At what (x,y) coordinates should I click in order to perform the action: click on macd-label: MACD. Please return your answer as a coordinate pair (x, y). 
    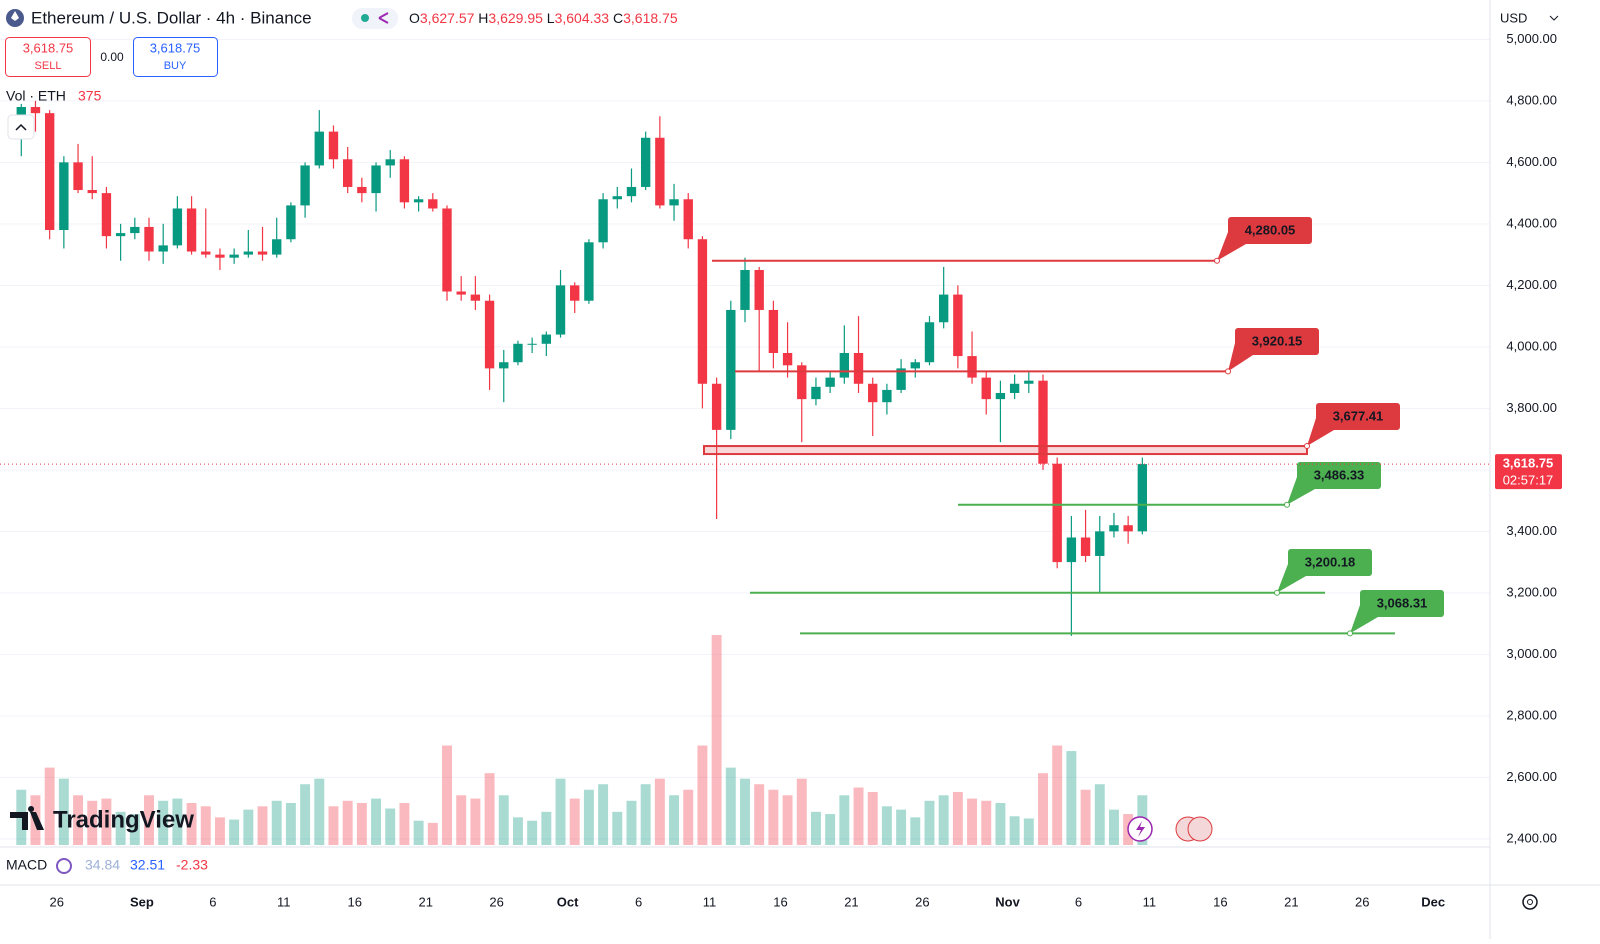
    Looking at the image, I should click on (26, 865).